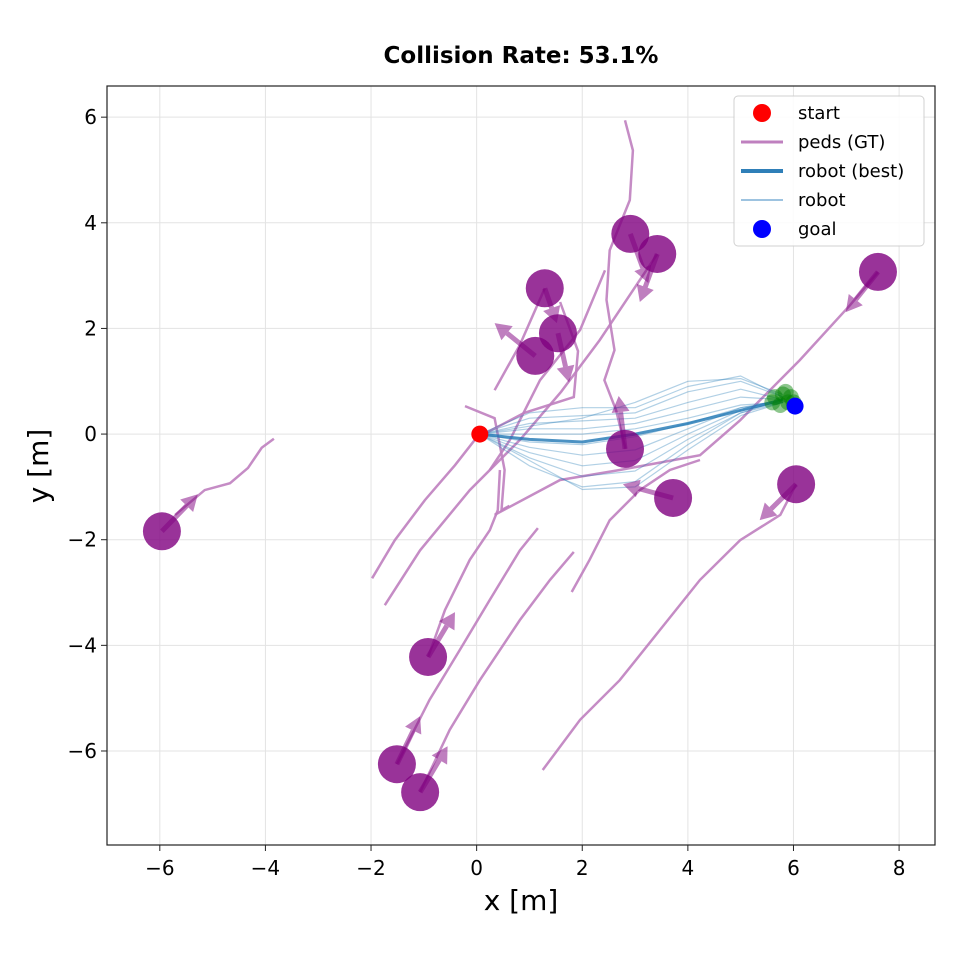 Image resolution: width=960 pixels, height=960 pixels. What do you see at coordinates (82, 751) in the screenshot?
I see `y-tick-label: −6` at bounding box center [82, 751].